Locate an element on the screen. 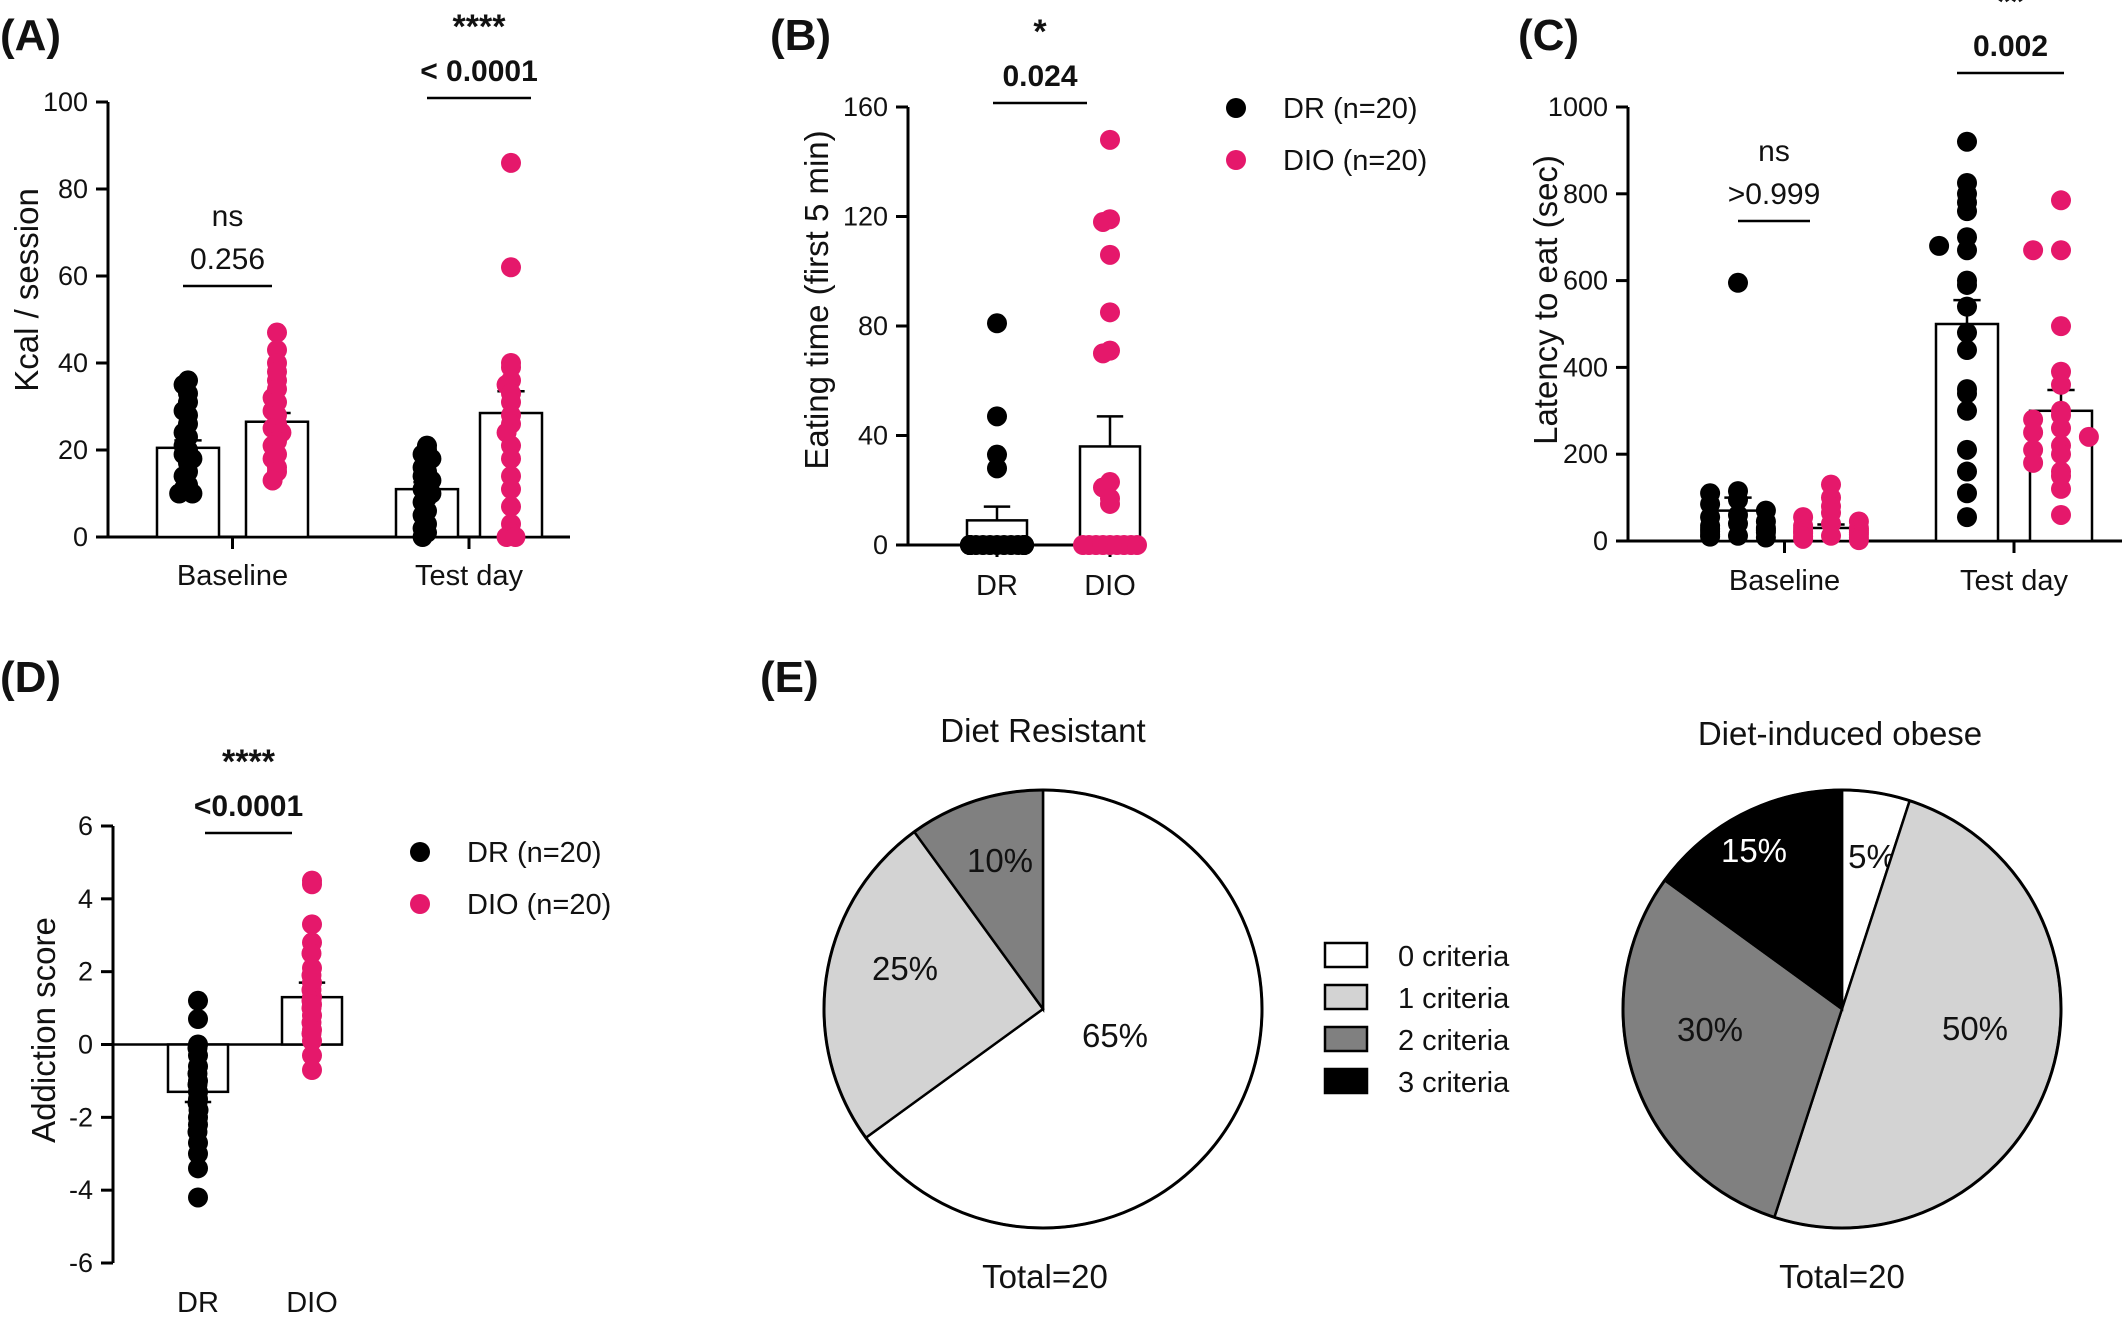 Image resolution: width=2128 pixels, height=1322 pixels. panel-d-y-tick-label: 0 is located at coordinates (85, 1045).